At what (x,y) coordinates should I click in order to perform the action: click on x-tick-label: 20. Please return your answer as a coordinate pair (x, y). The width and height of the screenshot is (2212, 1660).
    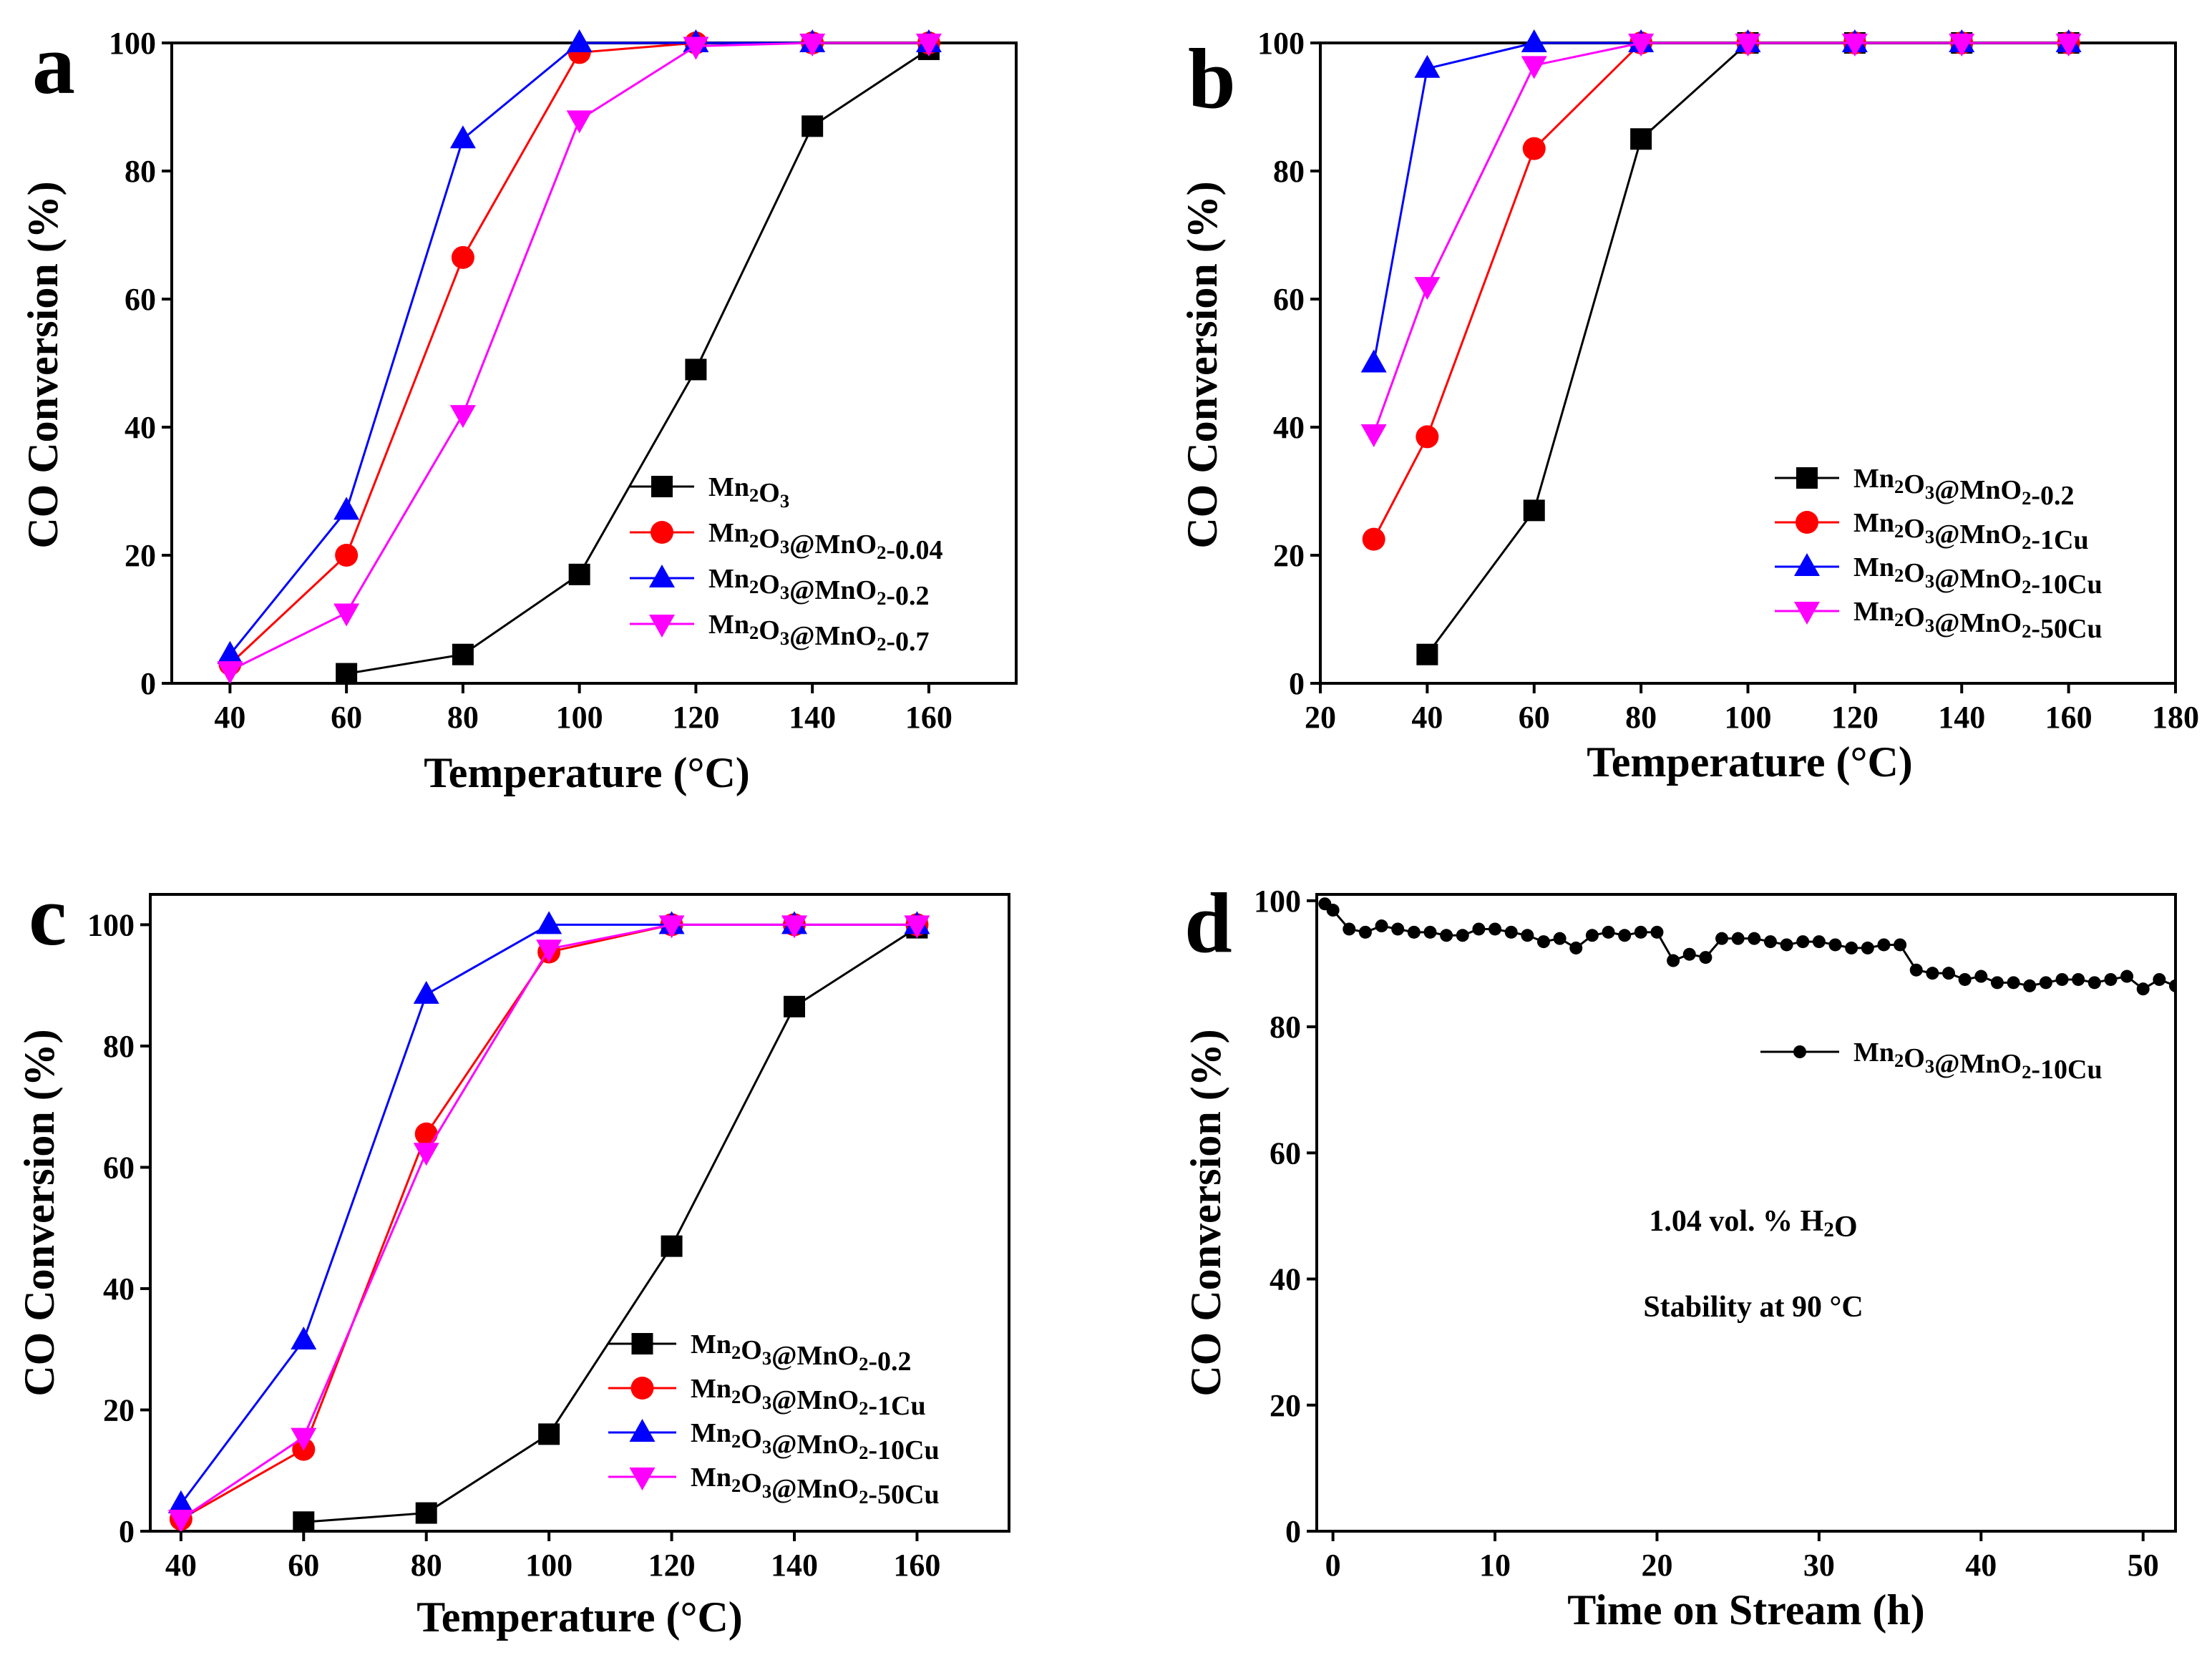
    Looking at the image, I should click on (1320, 717).